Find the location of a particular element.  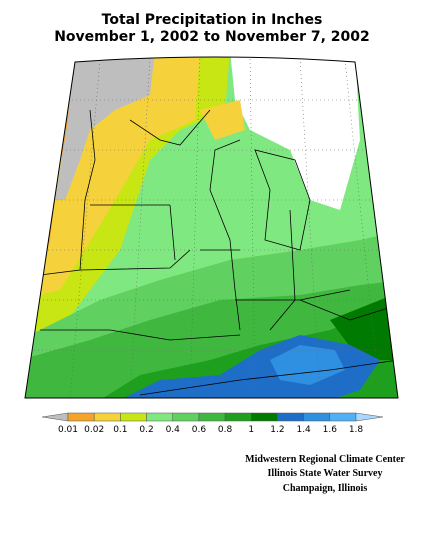

legend-label: 1.4 is located at coordinates (303, 430).